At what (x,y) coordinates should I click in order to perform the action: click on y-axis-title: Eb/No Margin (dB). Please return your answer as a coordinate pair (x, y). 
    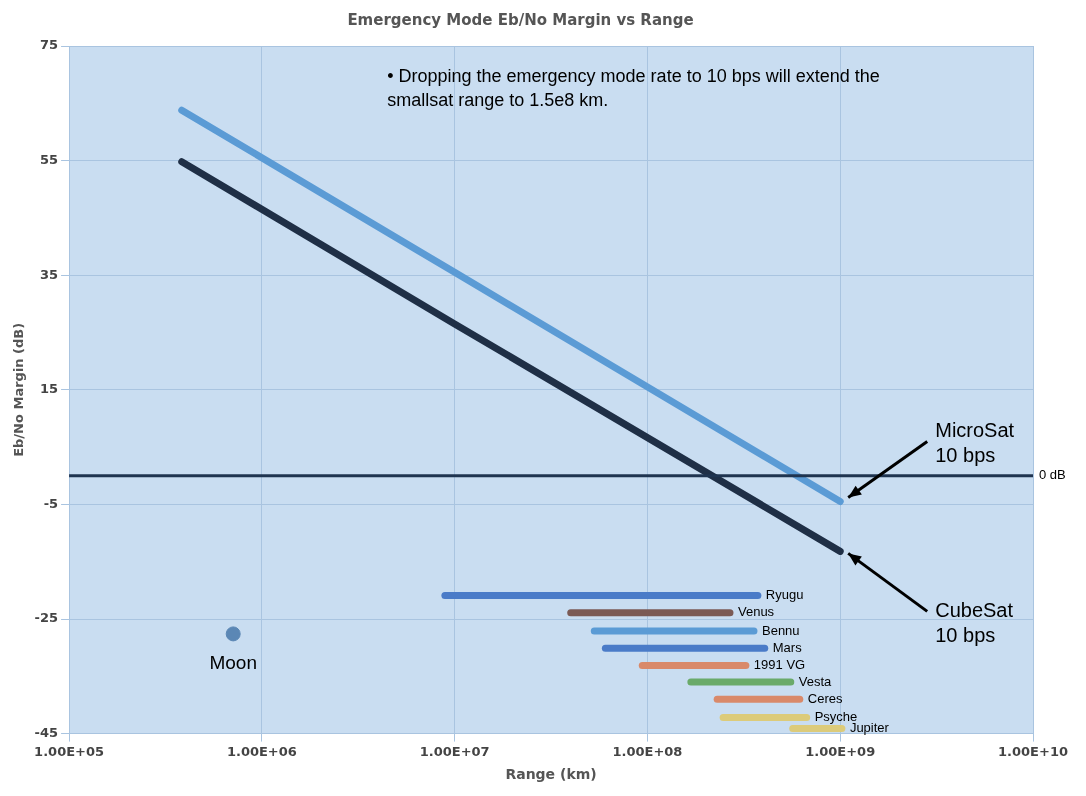
    Looking at the image, I should click on (19, 389).